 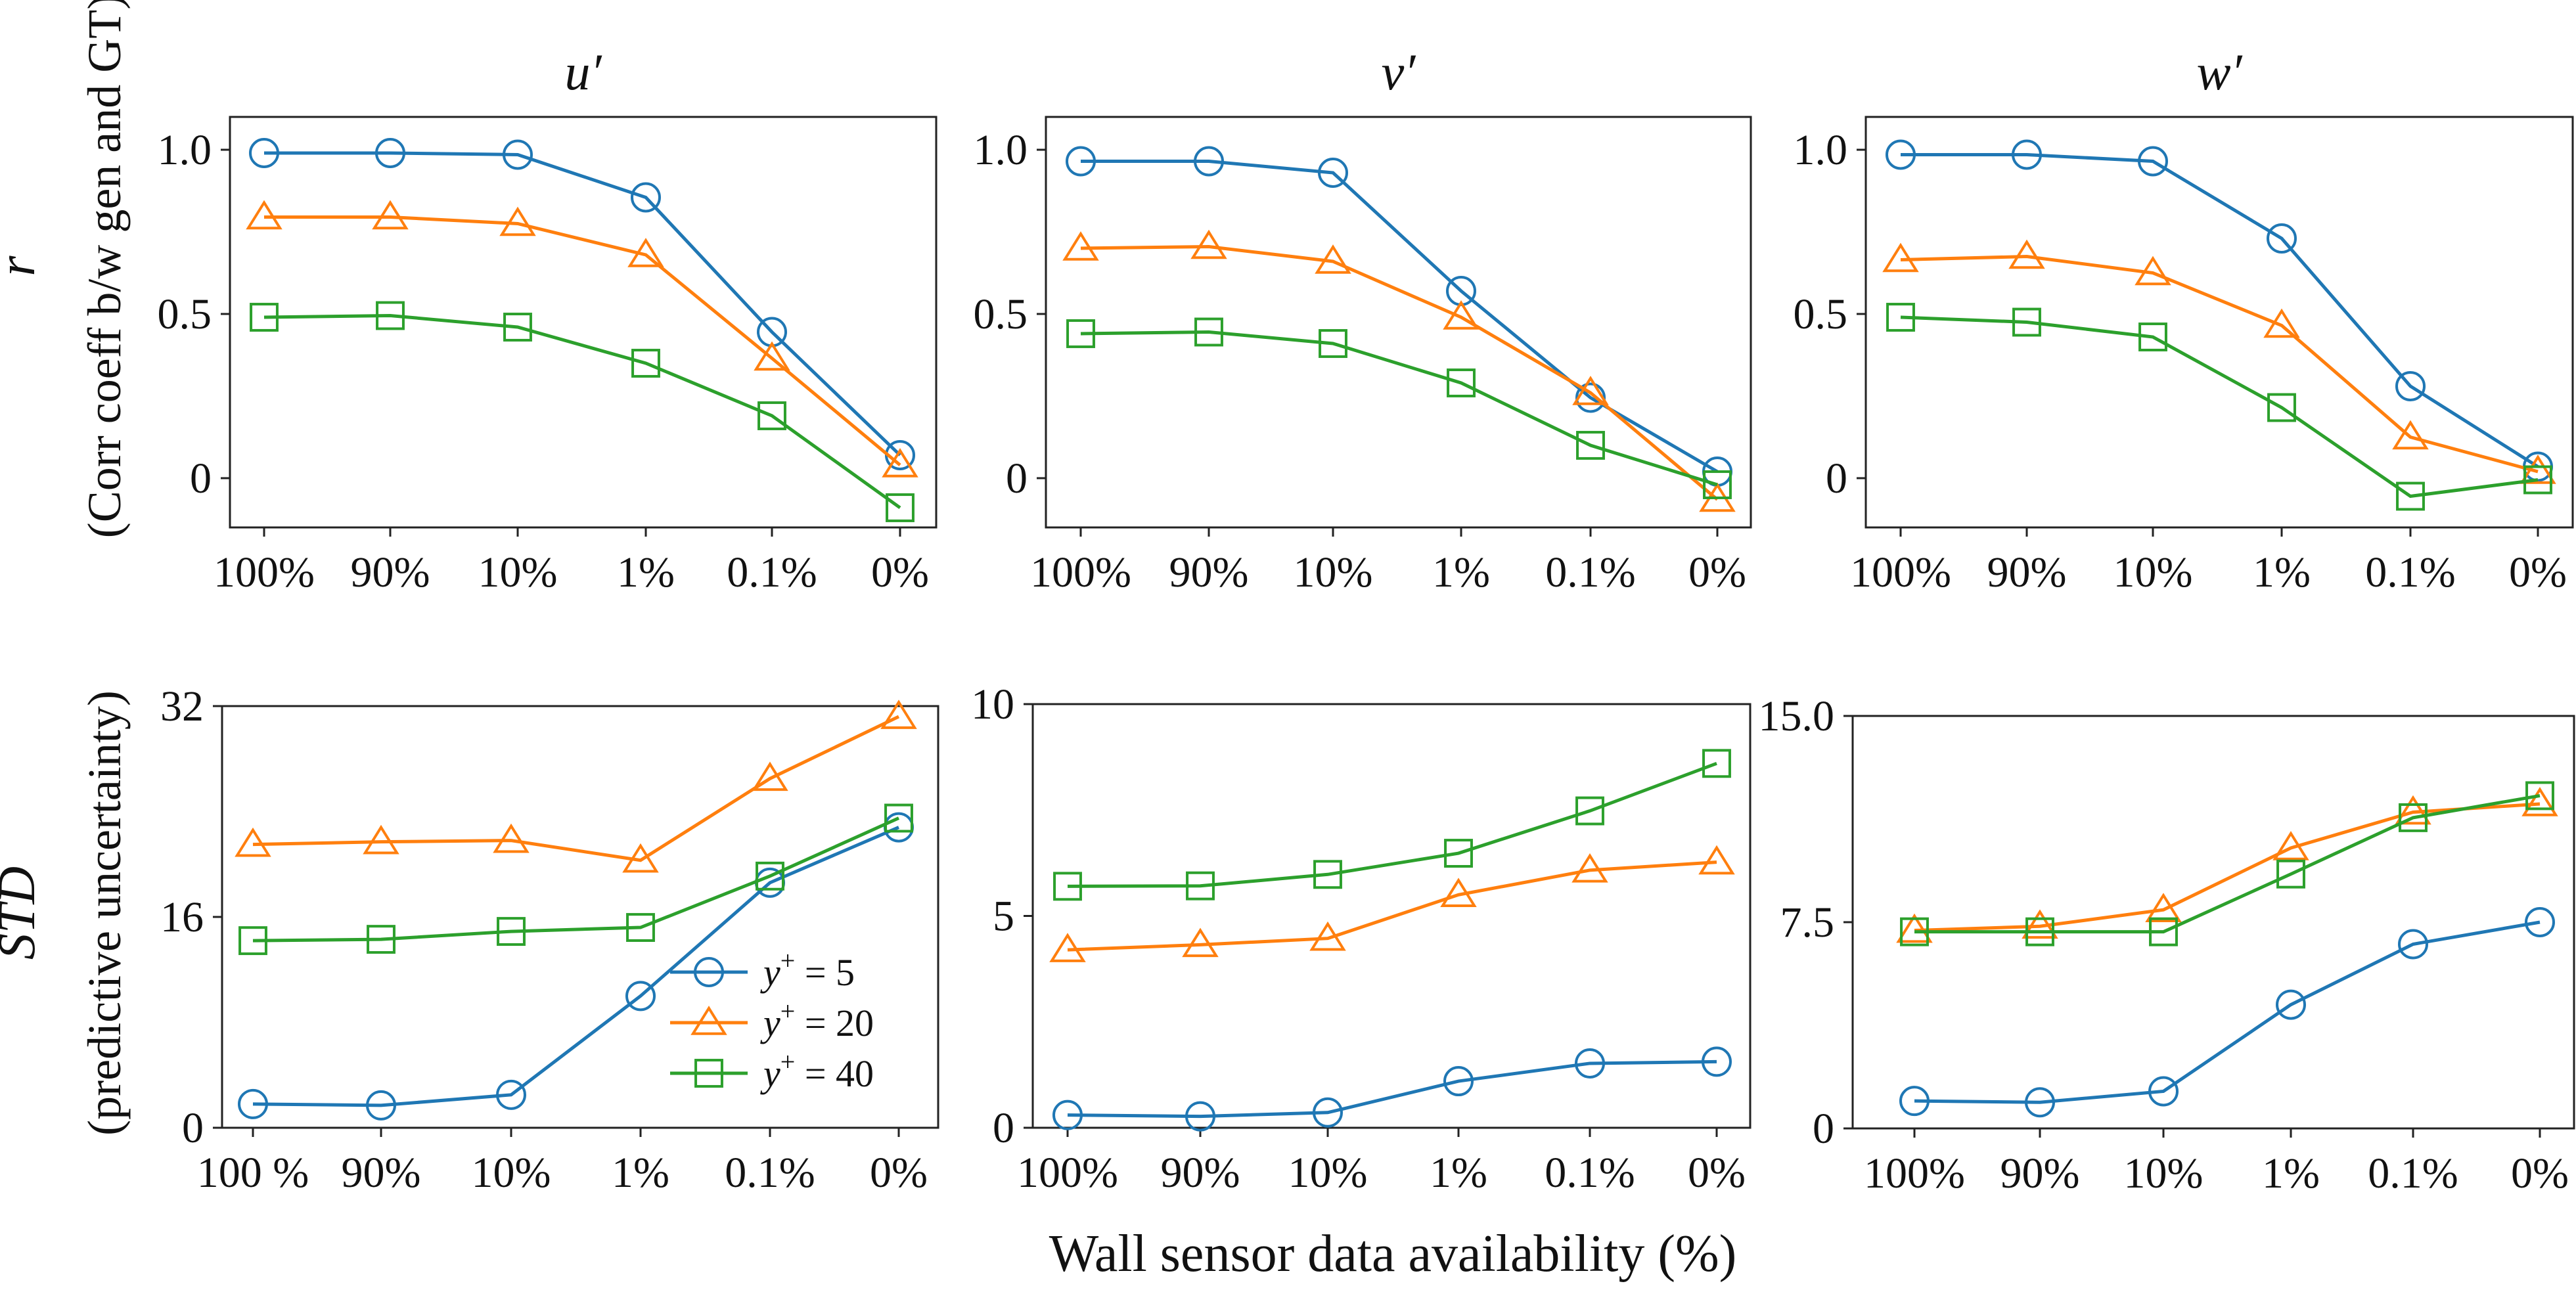 I want to click on row-label-top-description: (Corr coeff b/w gen and GT), so click(x=104, y=269).